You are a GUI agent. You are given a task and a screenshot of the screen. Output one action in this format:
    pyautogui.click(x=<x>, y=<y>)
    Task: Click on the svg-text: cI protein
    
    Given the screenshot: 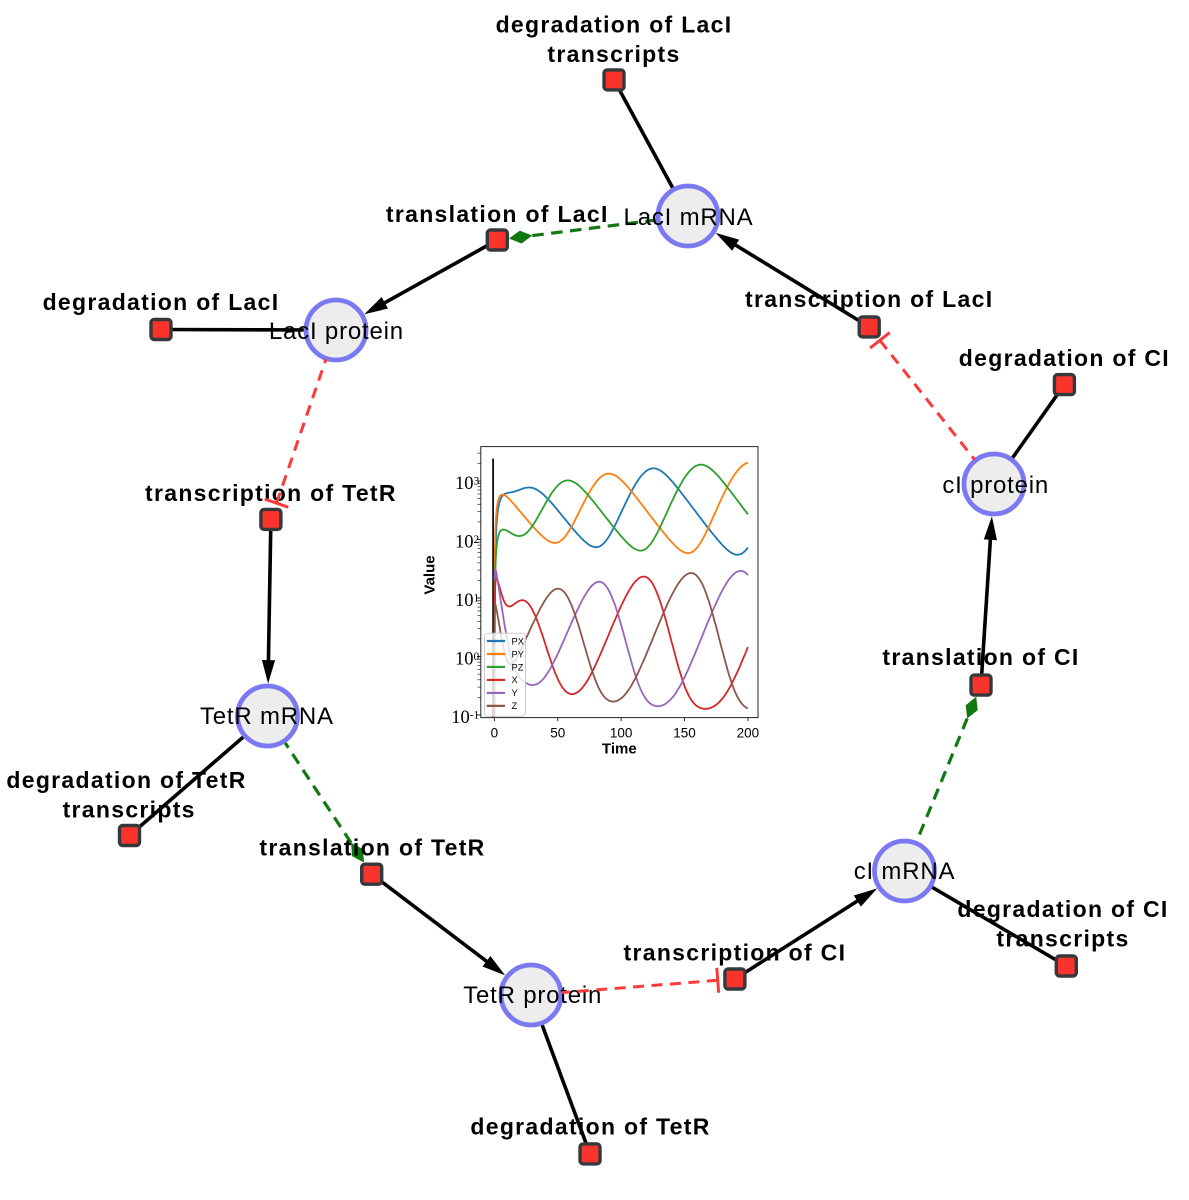 What is the action you would take?
    pyautogui.click(x=995, y=485)
    